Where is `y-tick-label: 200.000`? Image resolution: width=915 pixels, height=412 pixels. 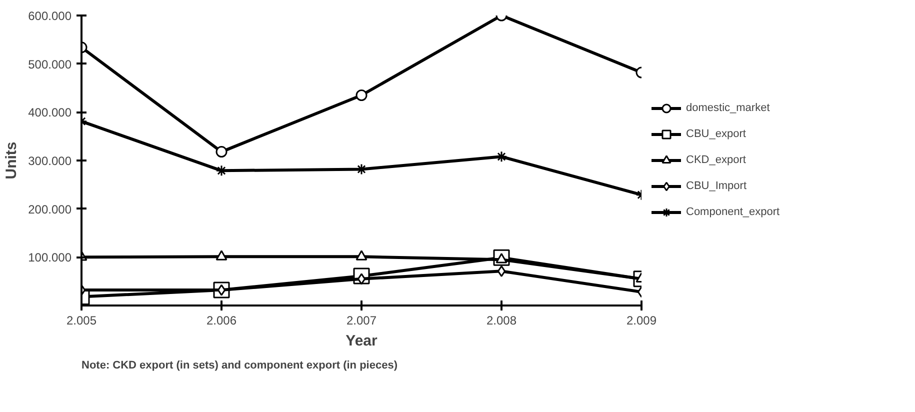
y-tick-label: 200.000 is located at coordinates (50, 209).